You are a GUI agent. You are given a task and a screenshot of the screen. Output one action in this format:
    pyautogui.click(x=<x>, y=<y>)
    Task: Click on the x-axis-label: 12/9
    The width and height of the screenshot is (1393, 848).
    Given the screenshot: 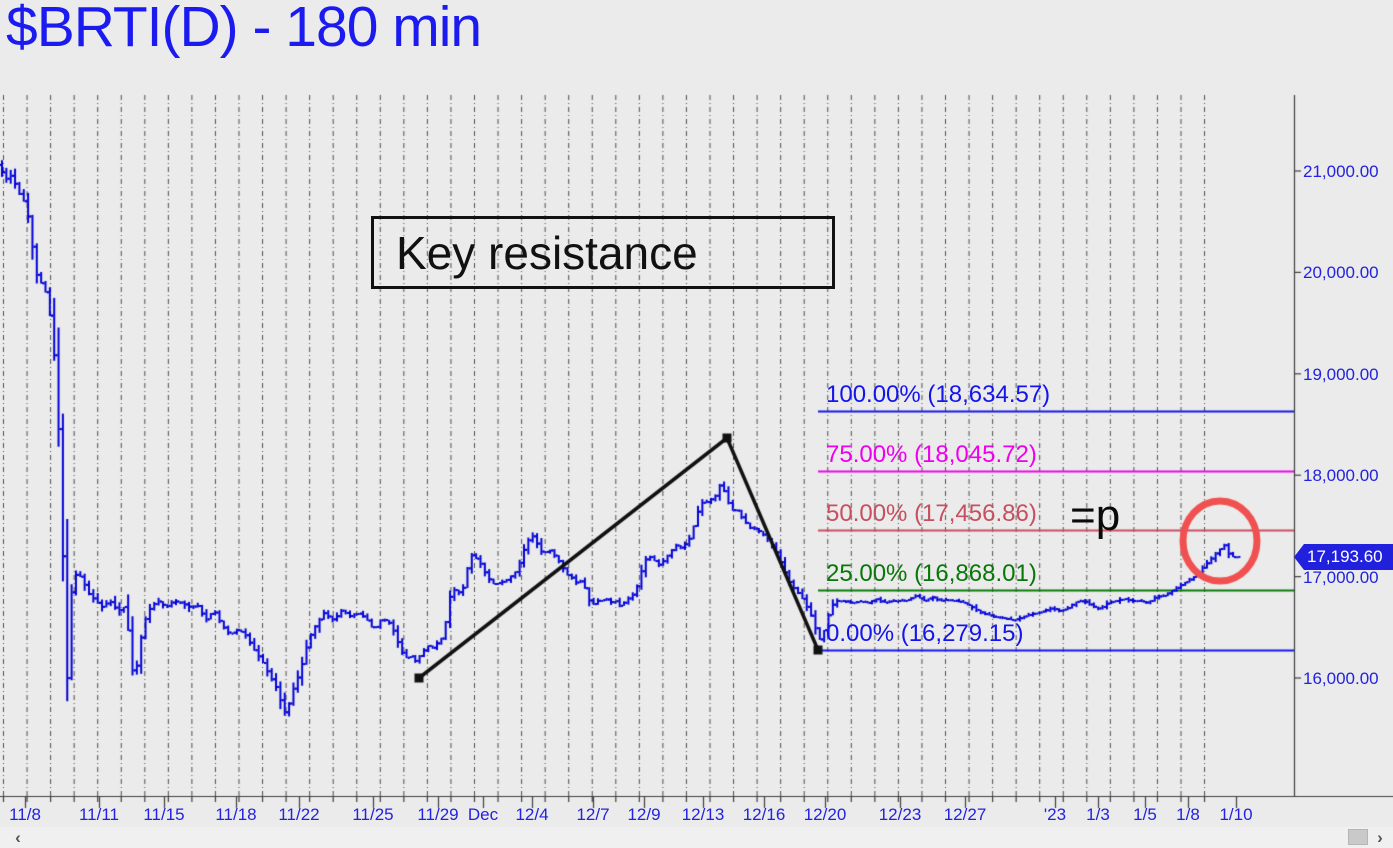 What is the action you would take?
    pyautogui.click(x=644, y=814)
    